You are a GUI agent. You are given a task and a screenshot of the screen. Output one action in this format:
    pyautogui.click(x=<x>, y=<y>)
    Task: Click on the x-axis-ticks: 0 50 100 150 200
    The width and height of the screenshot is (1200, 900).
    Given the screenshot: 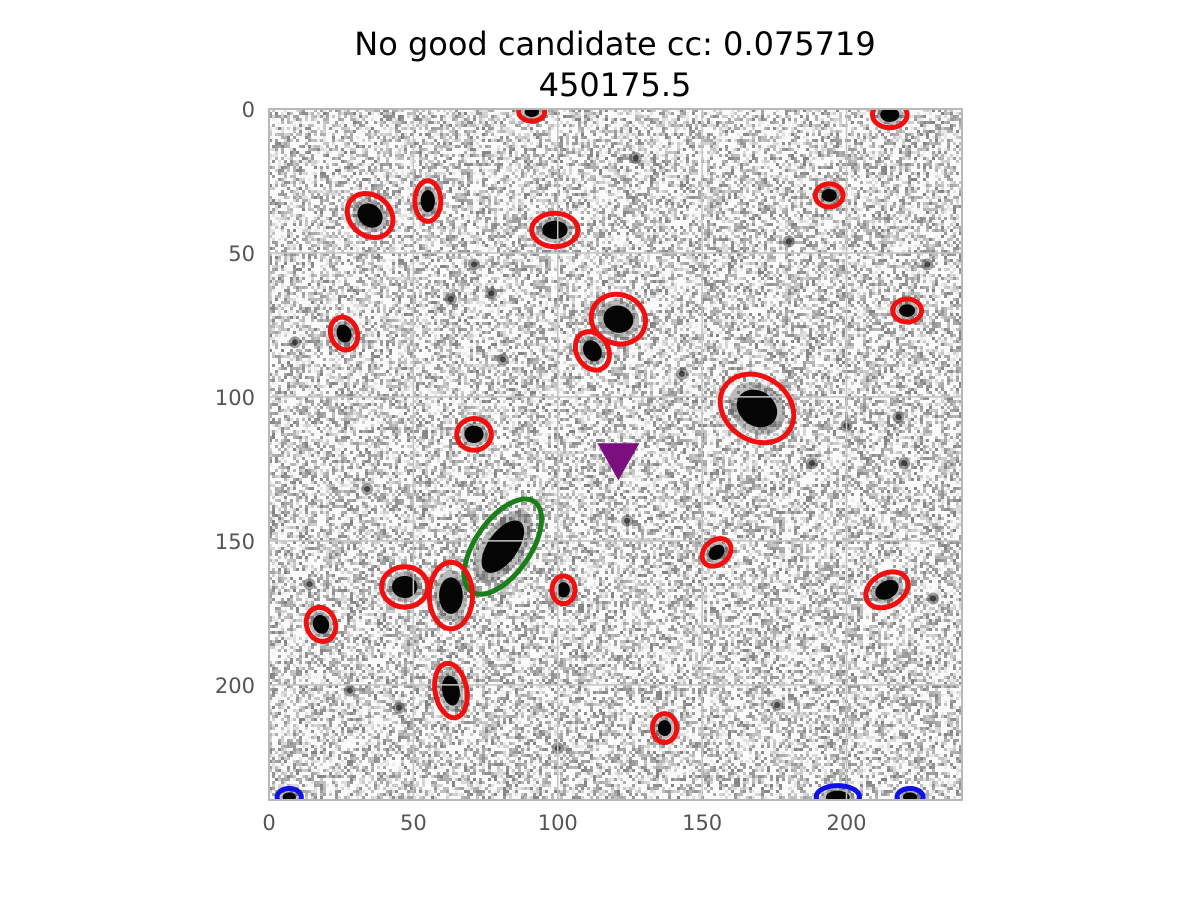 What is the action you would take?
    pyautogui.click(x=564, y=823)
    